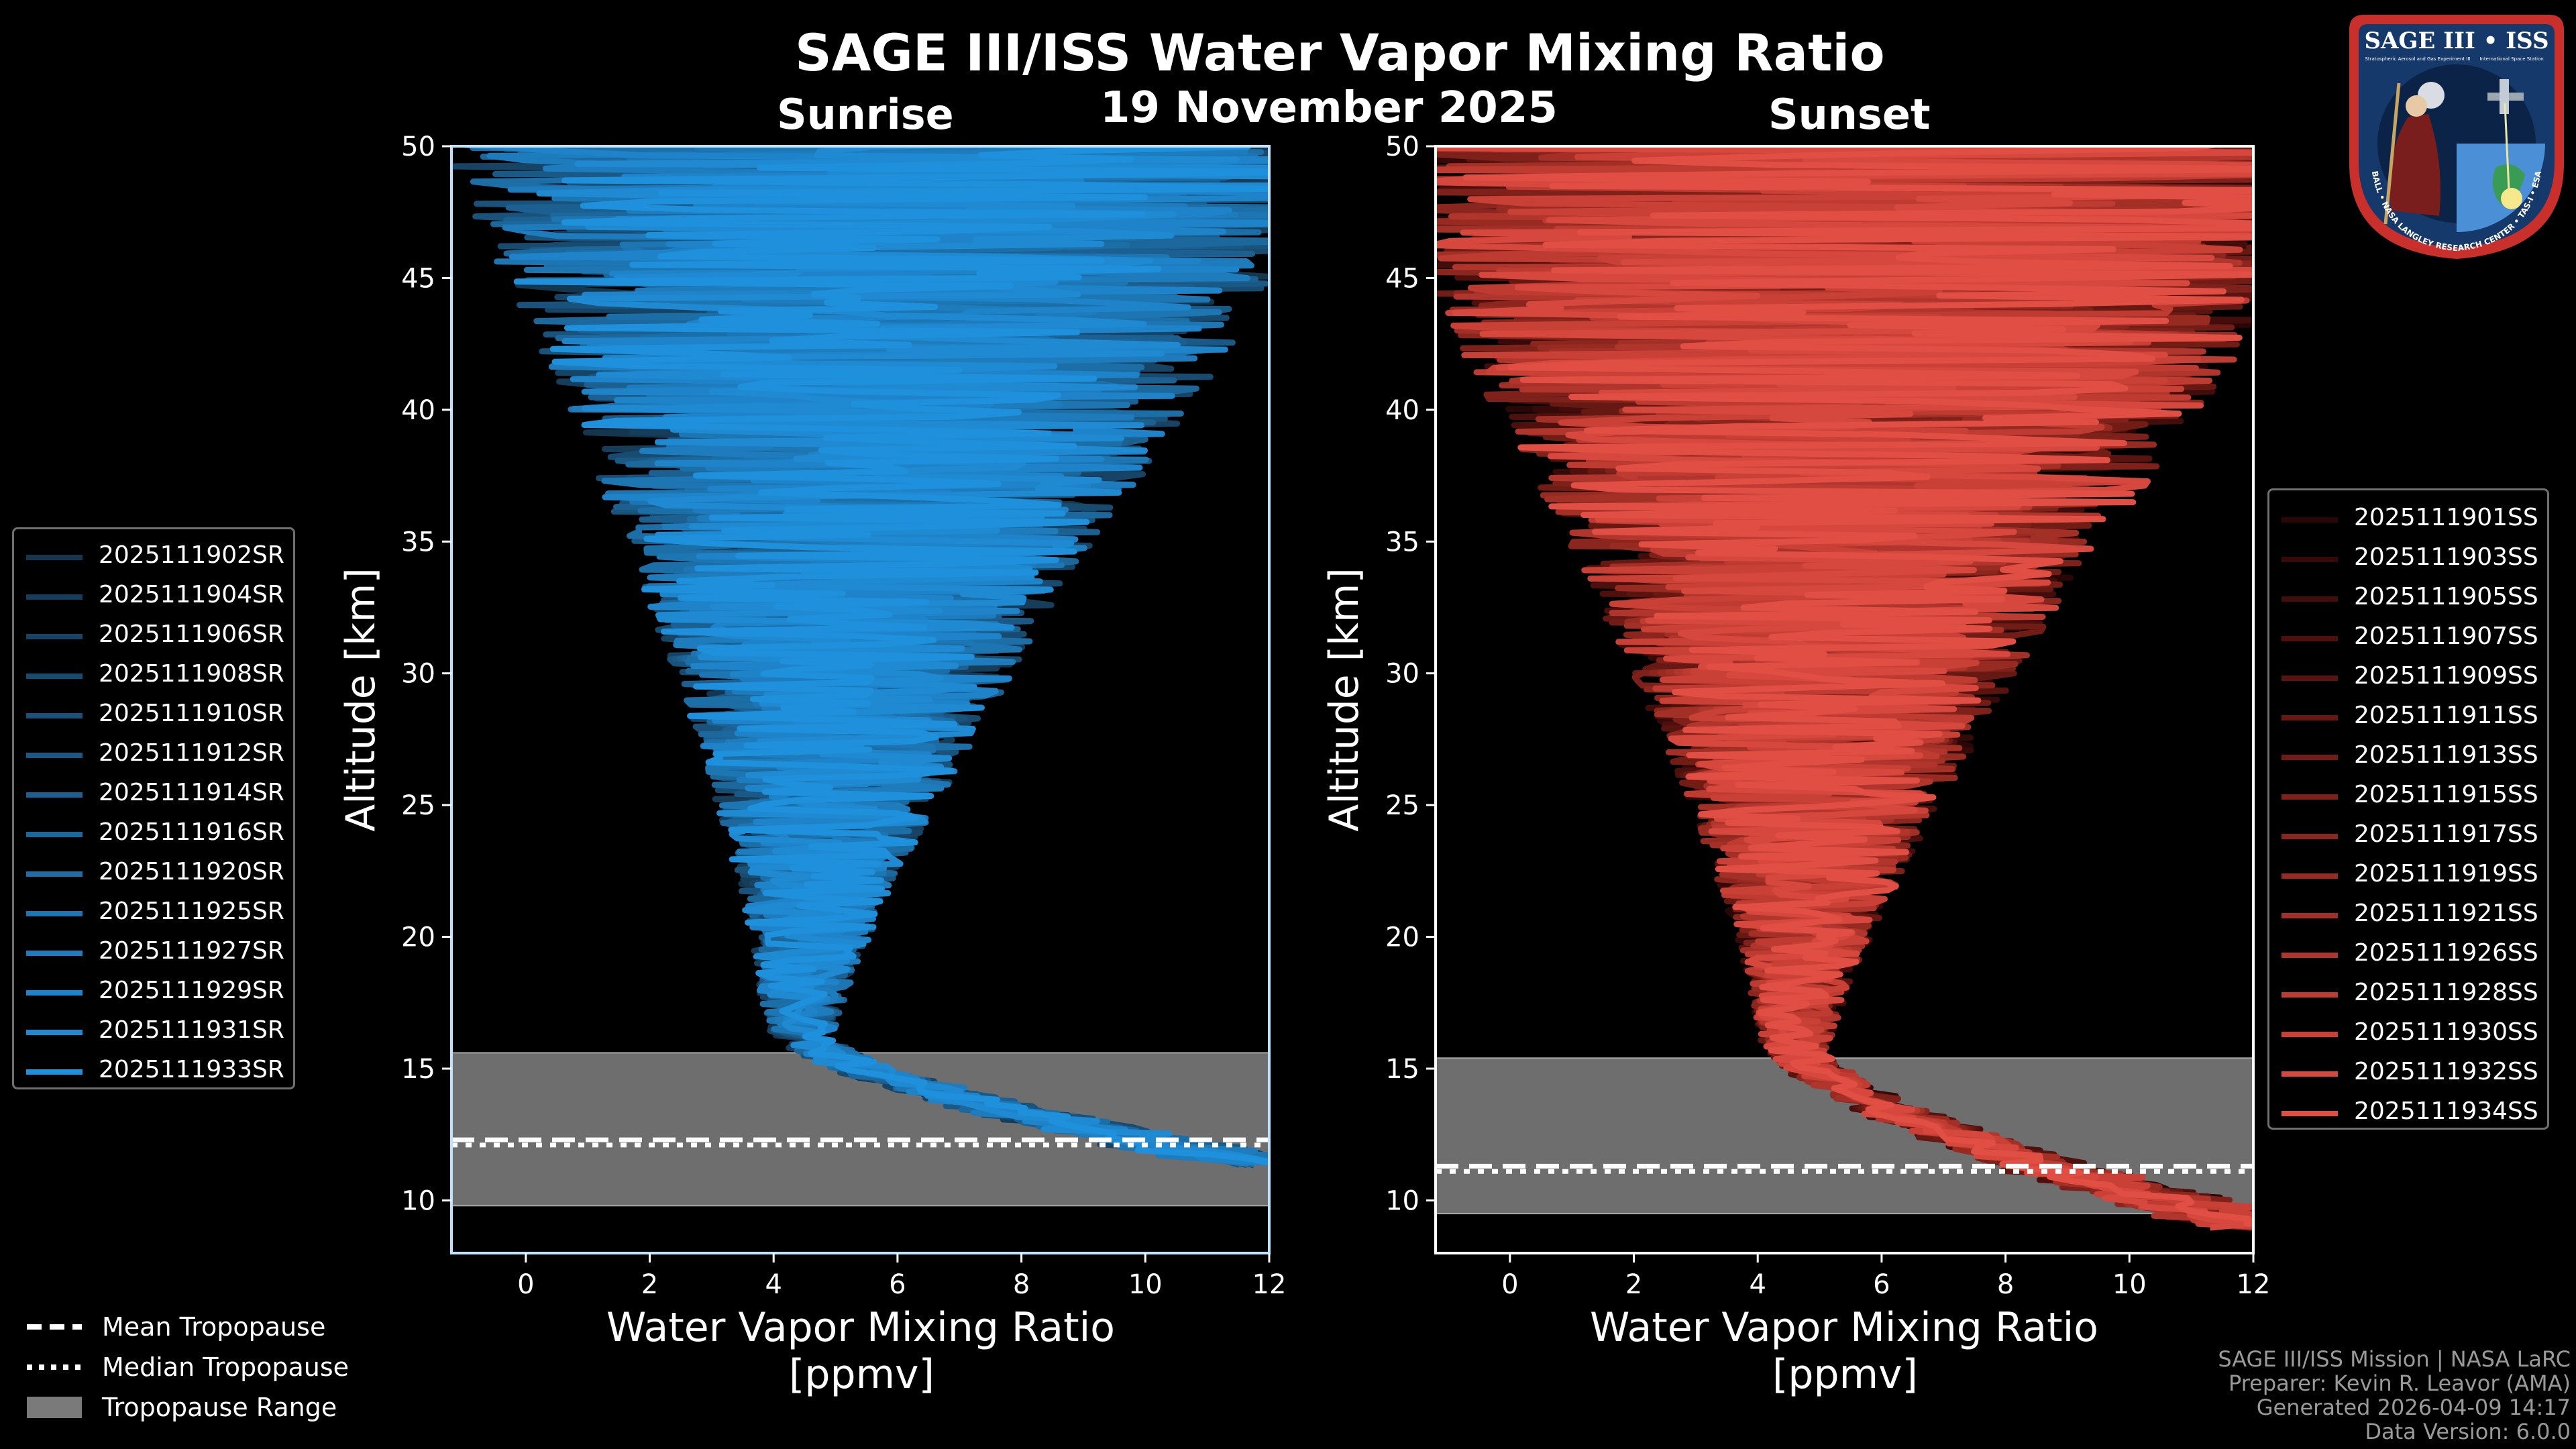 The width and height of the screenshot is (2576, 1449). Describe the element at coordinates (2408, 558) in the screenshot. I see `legend-item: 2025111903SS` at that location.